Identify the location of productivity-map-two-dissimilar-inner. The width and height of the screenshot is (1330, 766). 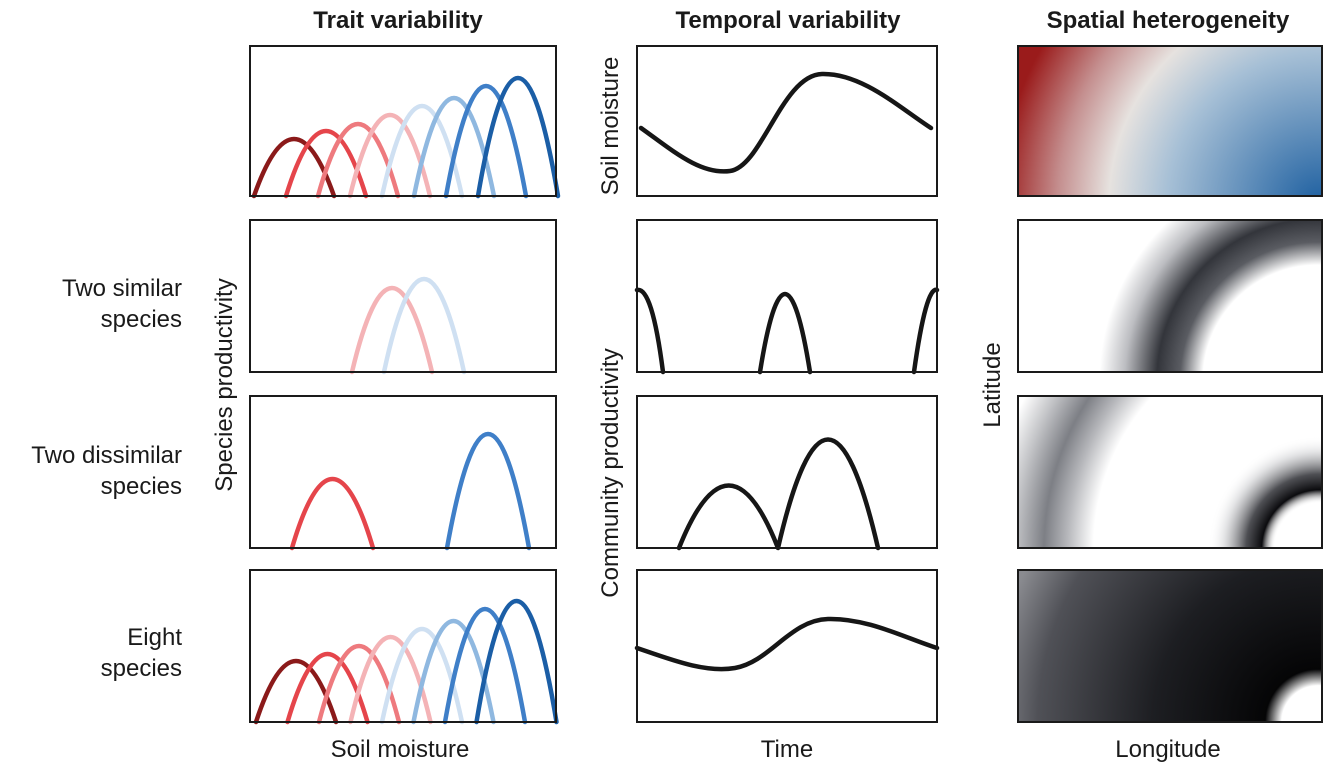
(1170, 472).